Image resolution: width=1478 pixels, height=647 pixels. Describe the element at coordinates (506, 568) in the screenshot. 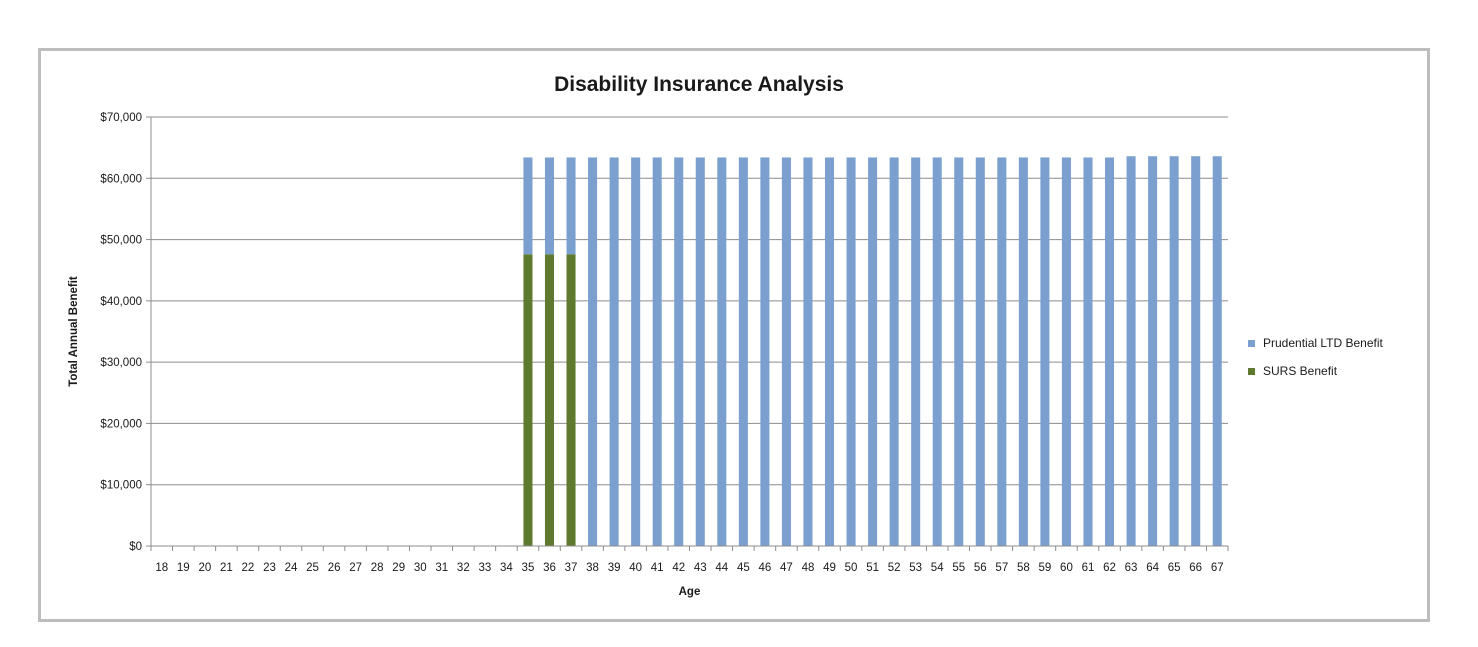

I see `x-tick-label: 34` at that location.